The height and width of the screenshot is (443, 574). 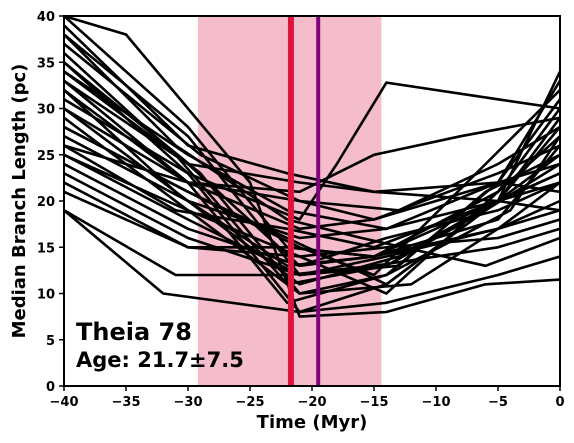 I want to click on y-tick-label: 30, so click(x=46, y=110).